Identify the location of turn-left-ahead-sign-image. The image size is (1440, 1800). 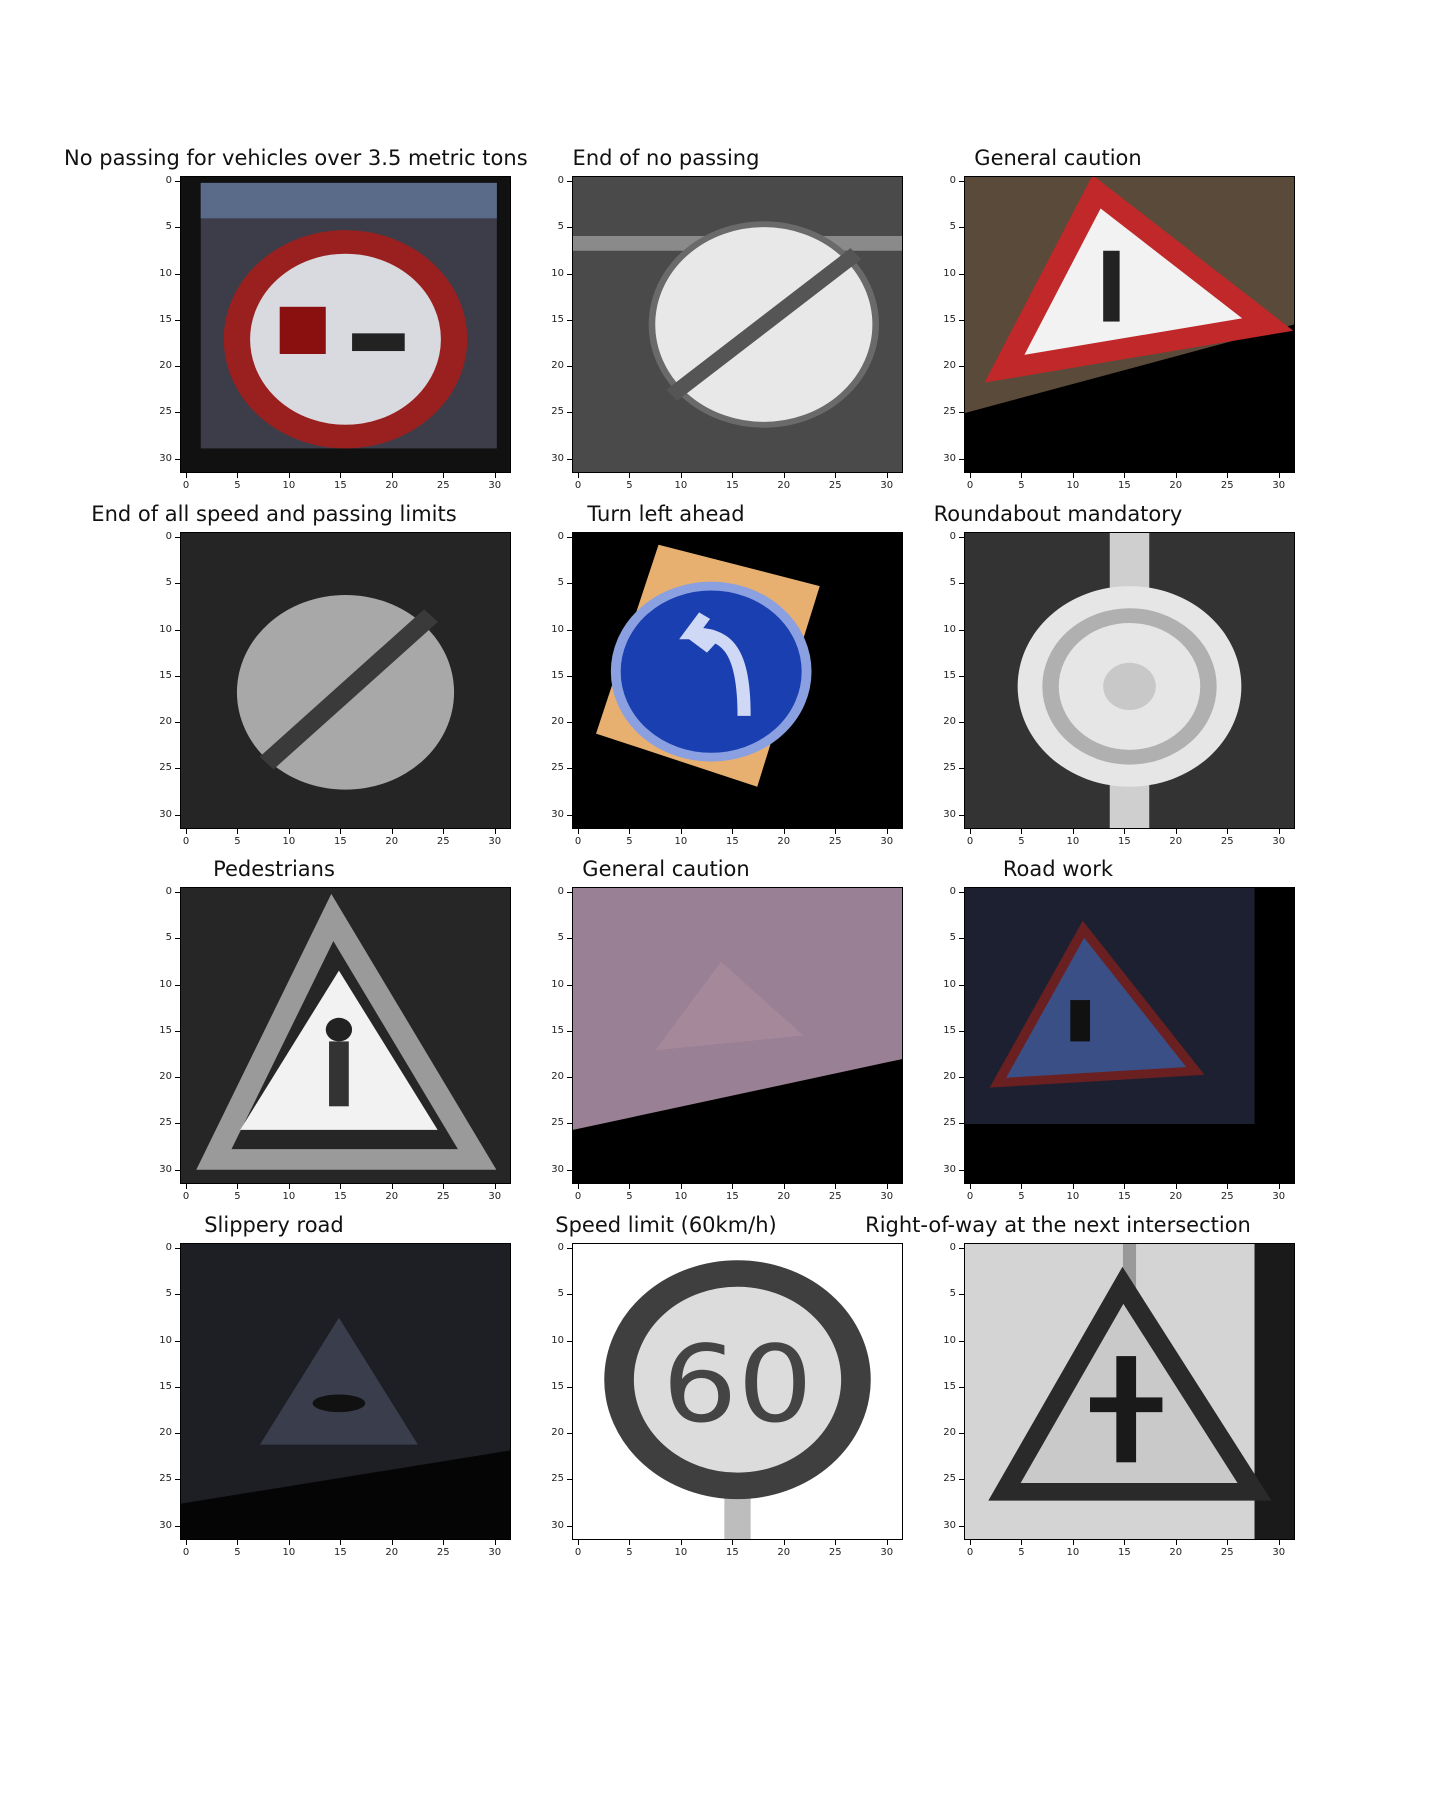
(737, 680).